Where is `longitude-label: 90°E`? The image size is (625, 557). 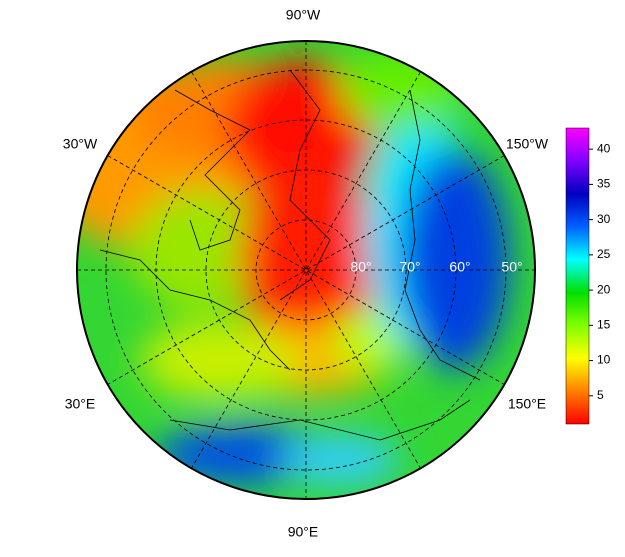 longitude-label: 90°E is located at coordinates (303, 532).